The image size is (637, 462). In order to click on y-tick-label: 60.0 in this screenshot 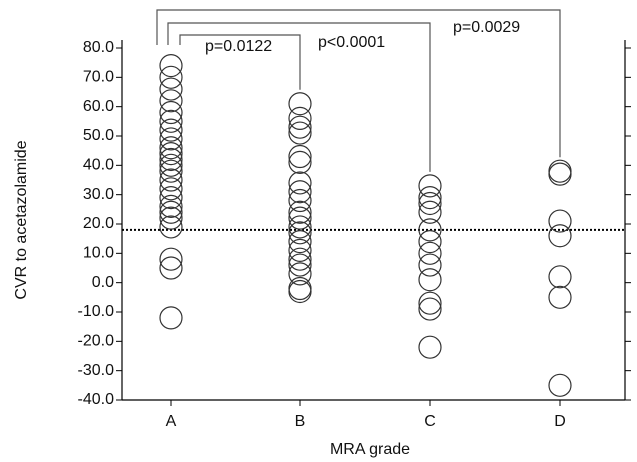, I will do `click(98, 106)`.